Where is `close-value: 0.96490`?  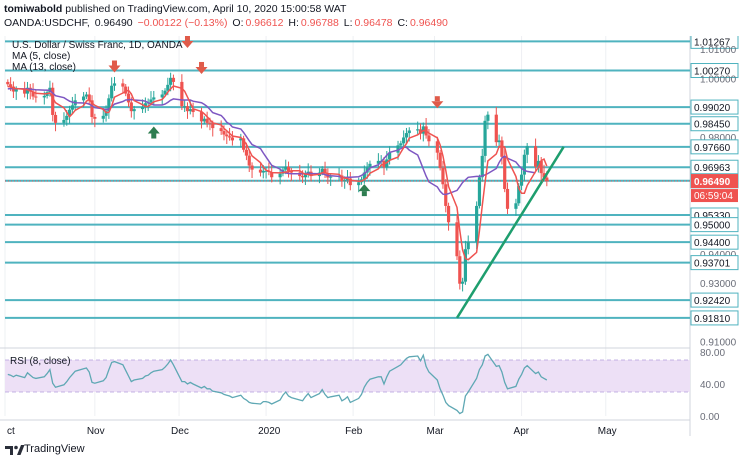 close-value: 0.96490 is located at coordinates (428, 23).